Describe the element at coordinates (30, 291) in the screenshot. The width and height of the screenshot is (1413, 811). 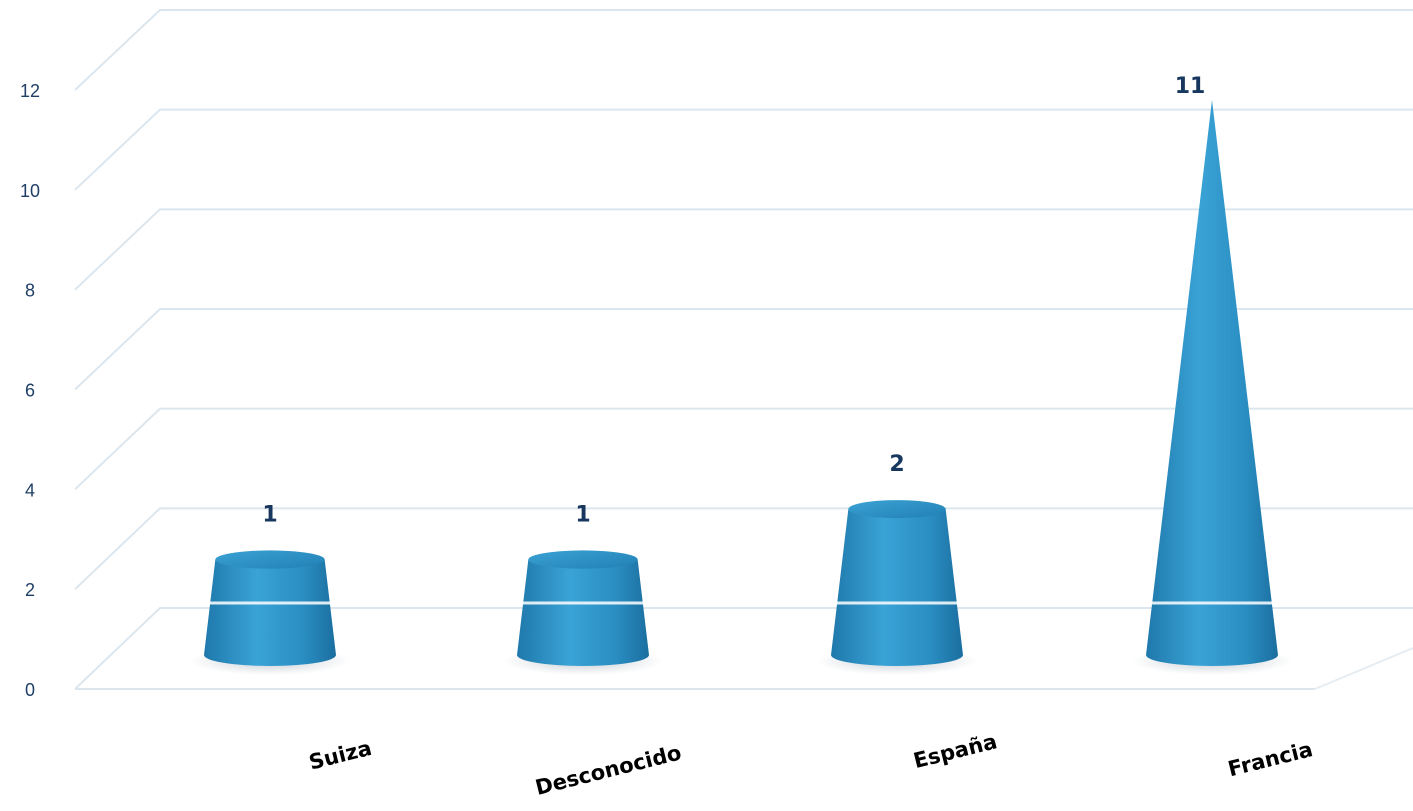
I see `y-tick-label: 8` at that location.